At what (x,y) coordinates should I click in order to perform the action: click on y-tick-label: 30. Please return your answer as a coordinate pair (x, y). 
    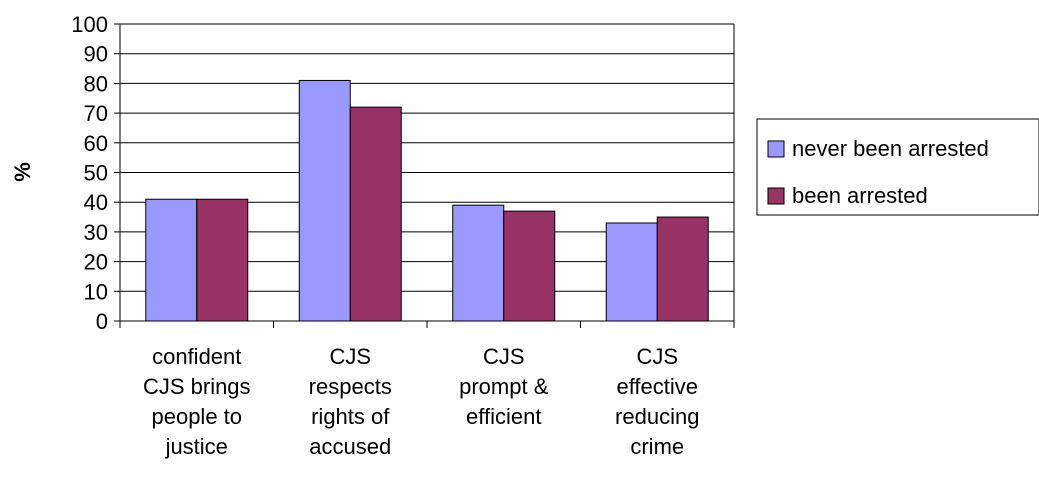
    Looking at the image, I should click on (96, 232).